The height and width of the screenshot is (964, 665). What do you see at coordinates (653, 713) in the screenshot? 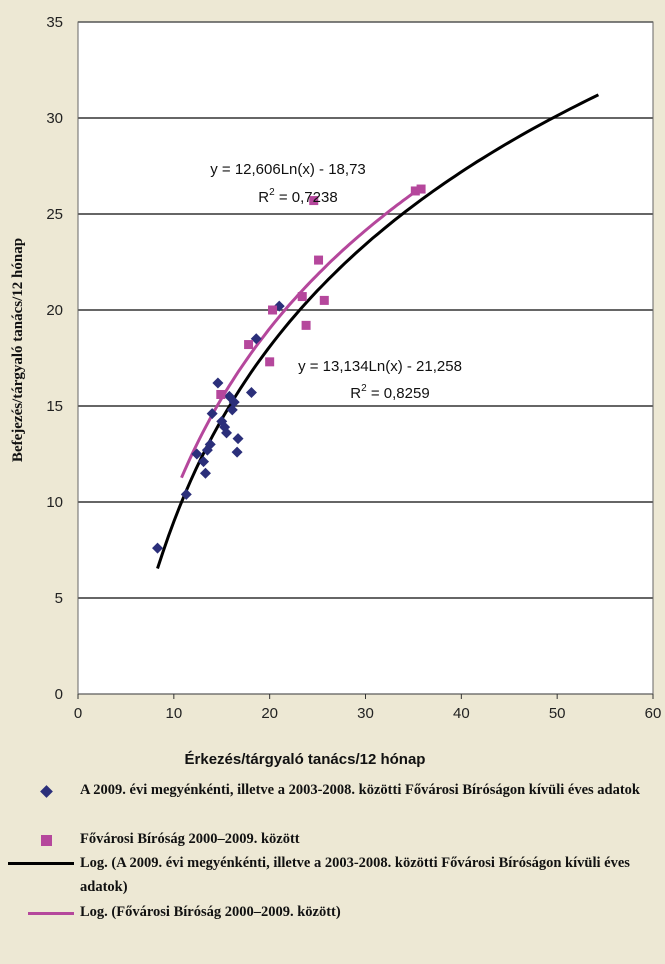
I see `x-tick-label-60: 60` at bounding box center [653, 713].